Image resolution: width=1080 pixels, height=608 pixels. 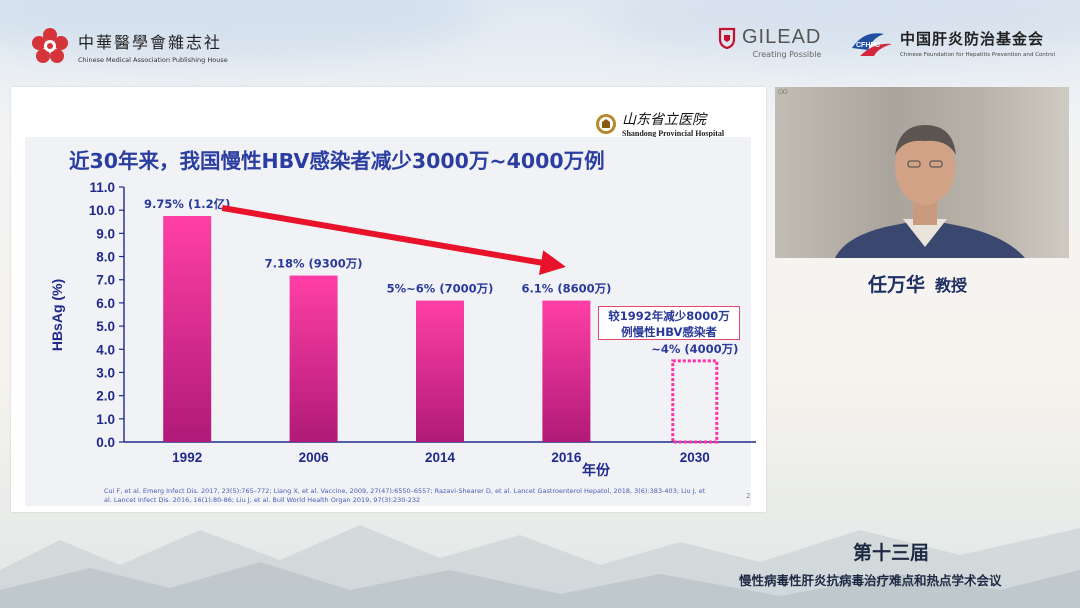 What do you see at coordinates (930, 191) in the screenshot?
I see `speaker-figure` at bounding box center [930, 191].